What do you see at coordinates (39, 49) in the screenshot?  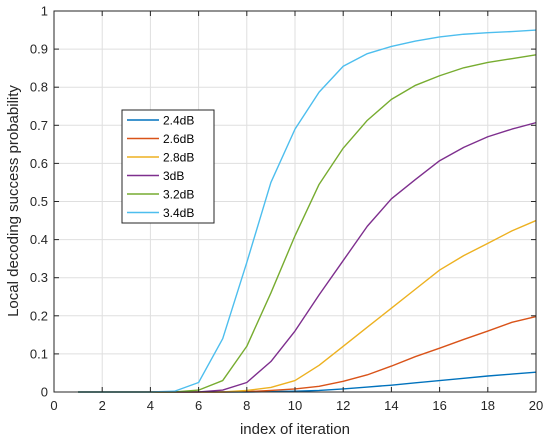 I see `y-tick-label: 0.9` at bounding box center [39, 49].